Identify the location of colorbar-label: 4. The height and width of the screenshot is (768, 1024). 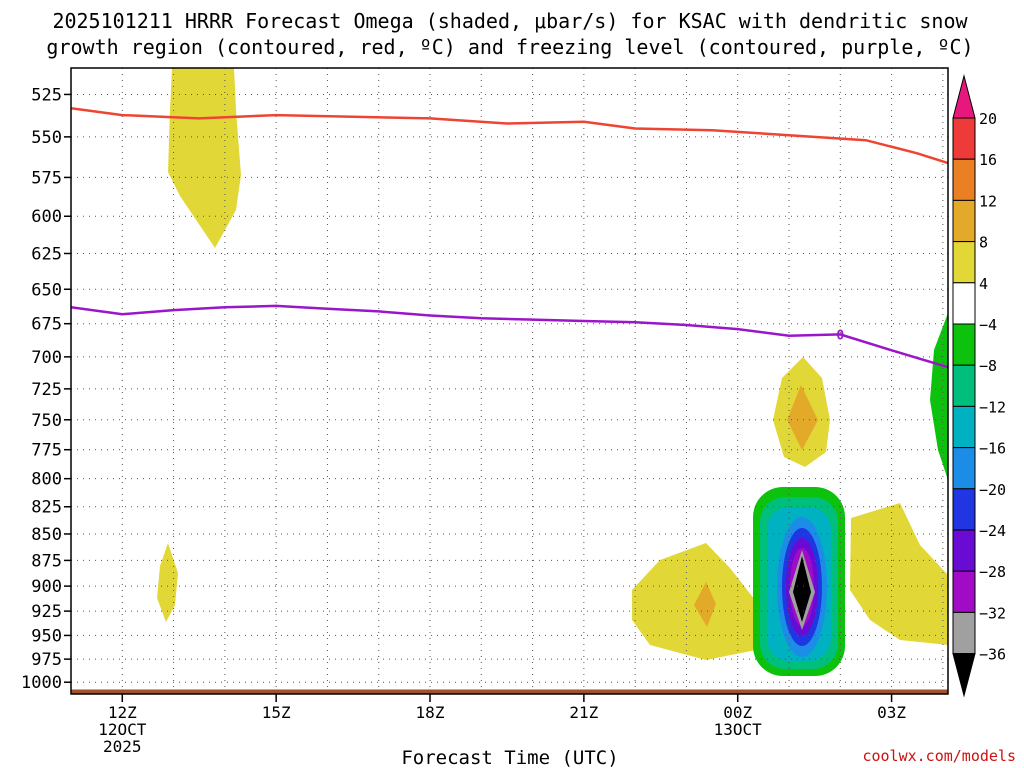
(983, 284).